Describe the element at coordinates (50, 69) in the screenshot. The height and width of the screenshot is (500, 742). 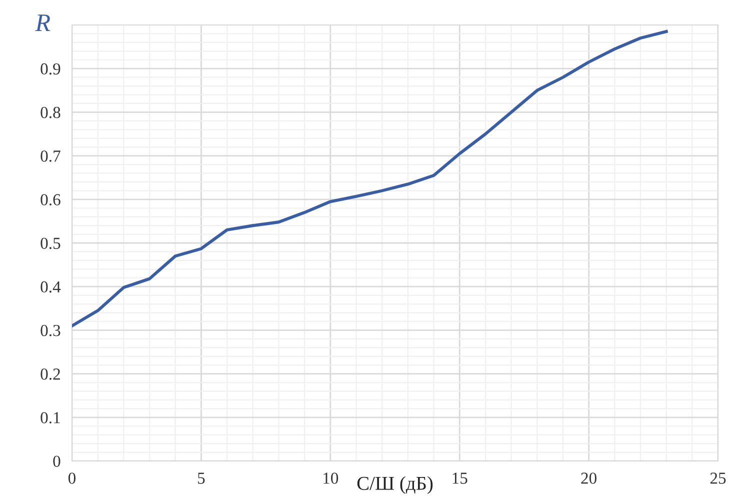
I see `y-tick-label: 0.9` at that location.